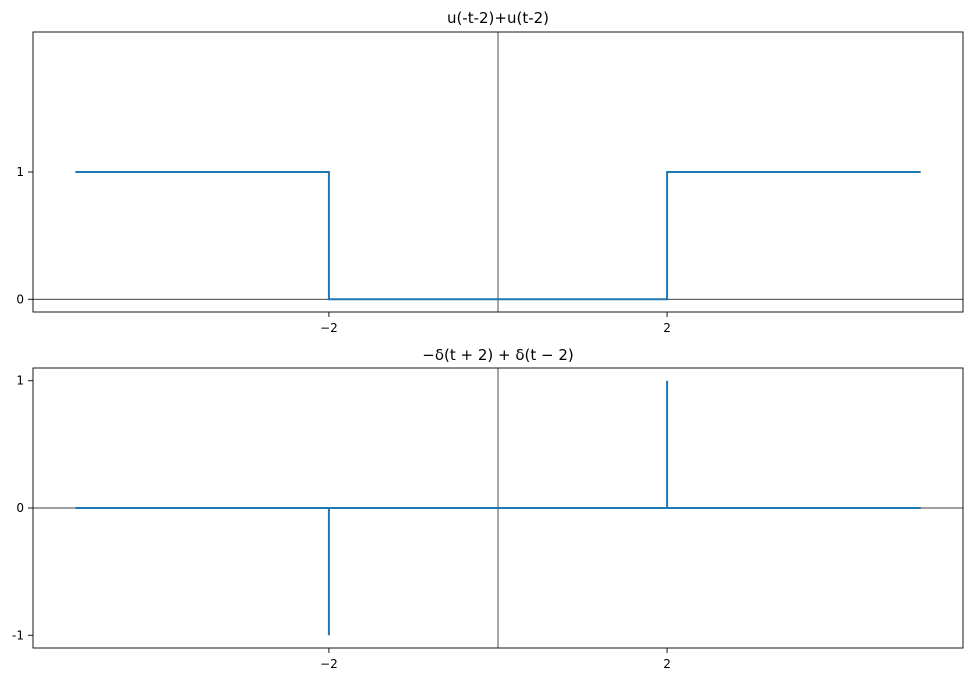  I want to click on chart-title: −δ(t + 2) + δ(t − 2), so click(498, 355).